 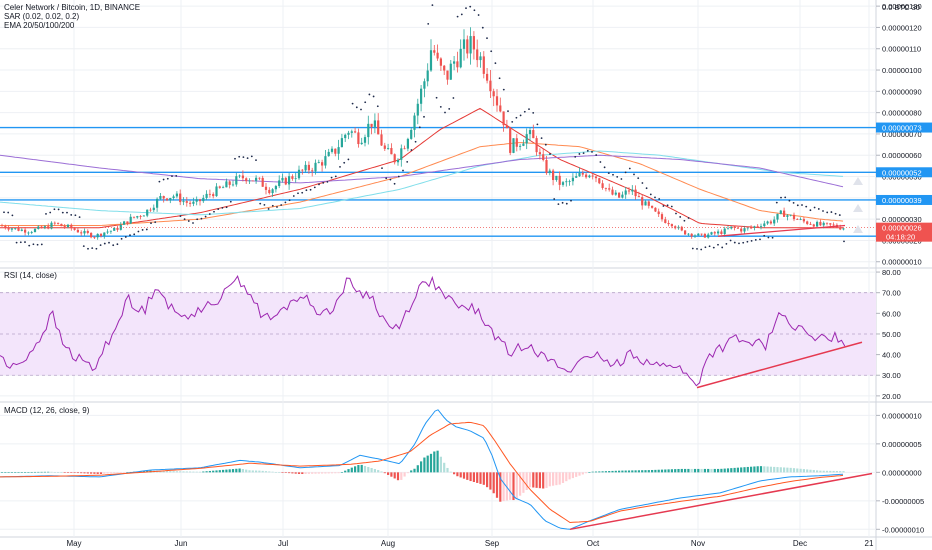 I want to click on x-tick-label: Dec, so click(x=800, y=543).